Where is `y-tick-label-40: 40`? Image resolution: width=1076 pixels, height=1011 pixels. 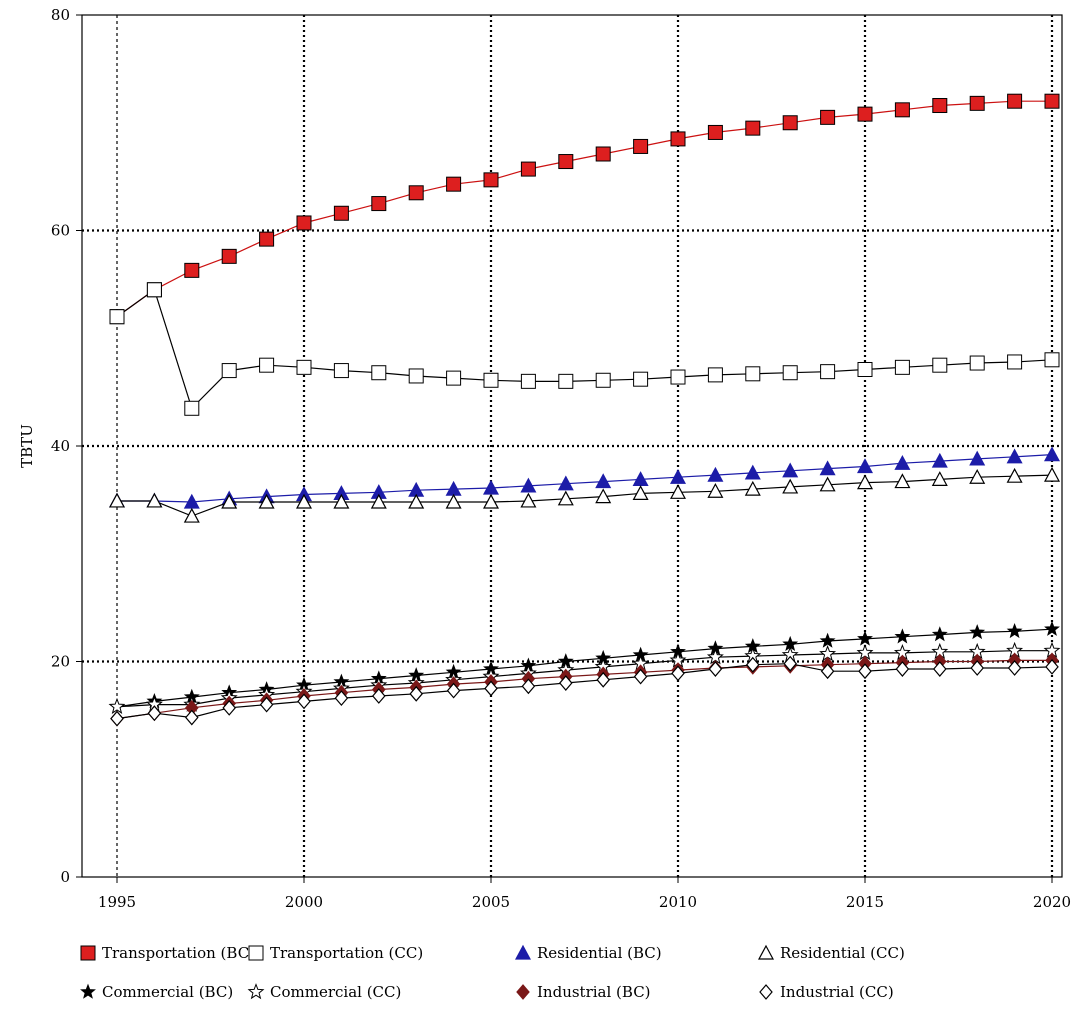 y-tick-label-40: 40 is located at coordinates (60, 446).